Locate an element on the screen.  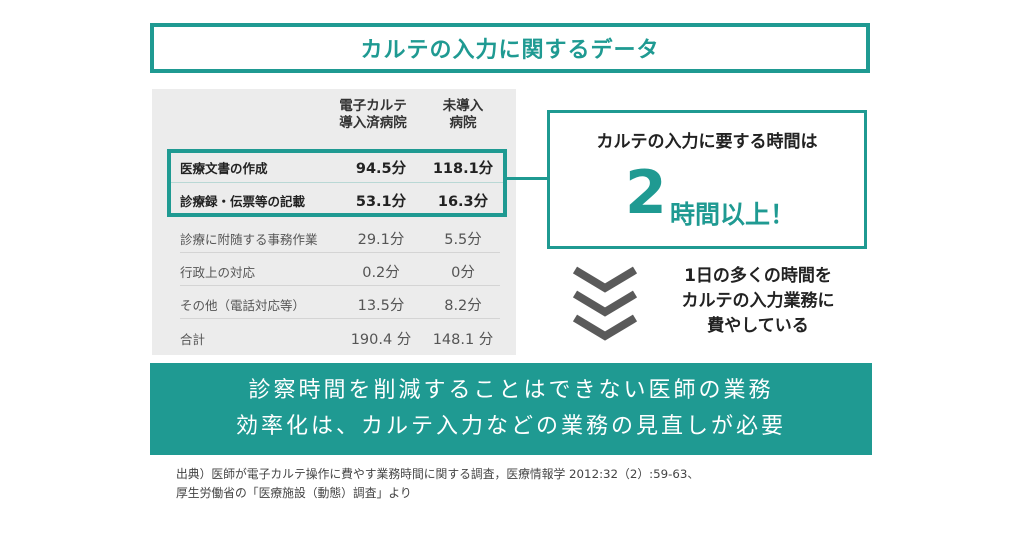
banner-line: 効率化は、カルテ入力などの業務の見直しが必要 is located at coordinates (510, 426).